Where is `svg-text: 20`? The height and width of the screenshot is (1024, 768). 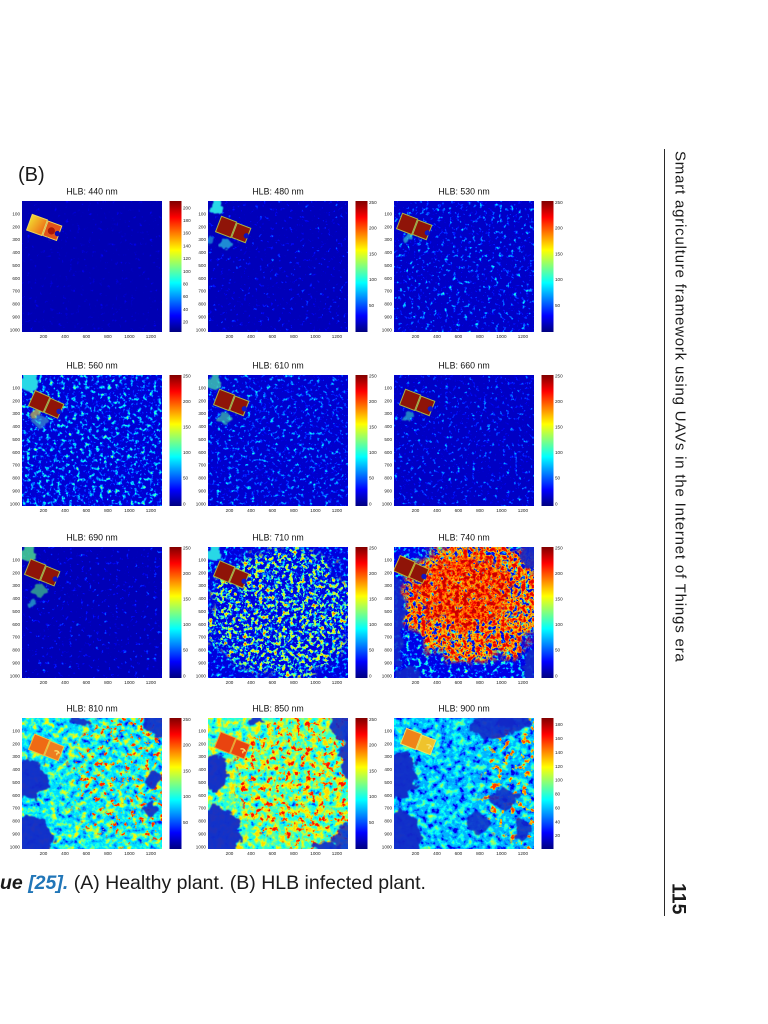
svg-text: 20 is located at coordinates (186, 321).